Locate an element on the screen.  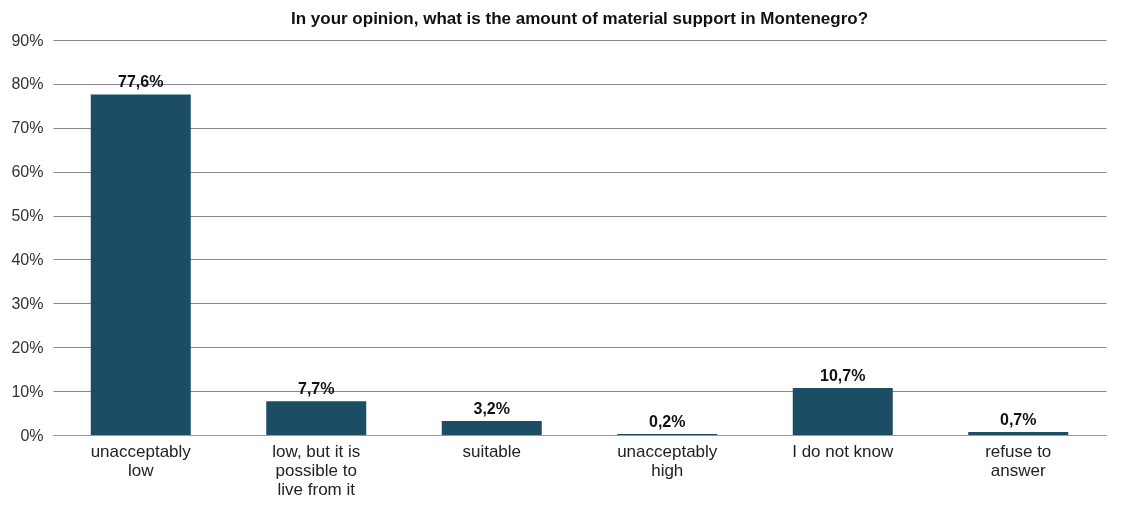
y-tick-label: 70% is located at coordinates (27, 128).